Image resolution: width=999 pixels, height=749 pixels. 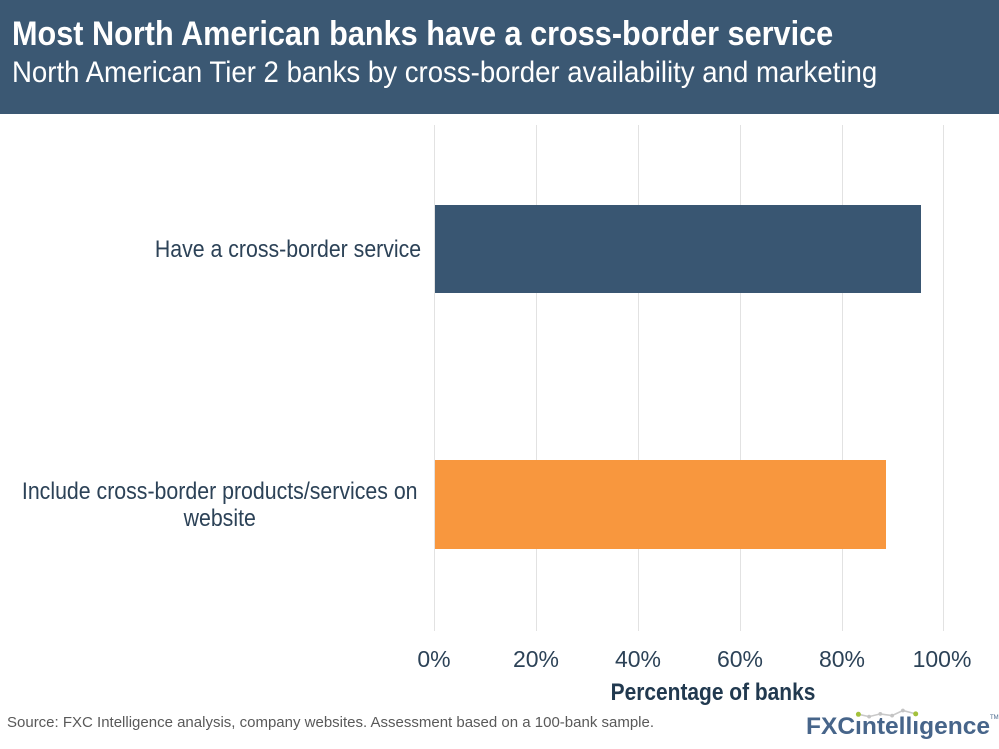 I want to click on svg-text: FXCıntellıgence, so click(x=898, y=726).